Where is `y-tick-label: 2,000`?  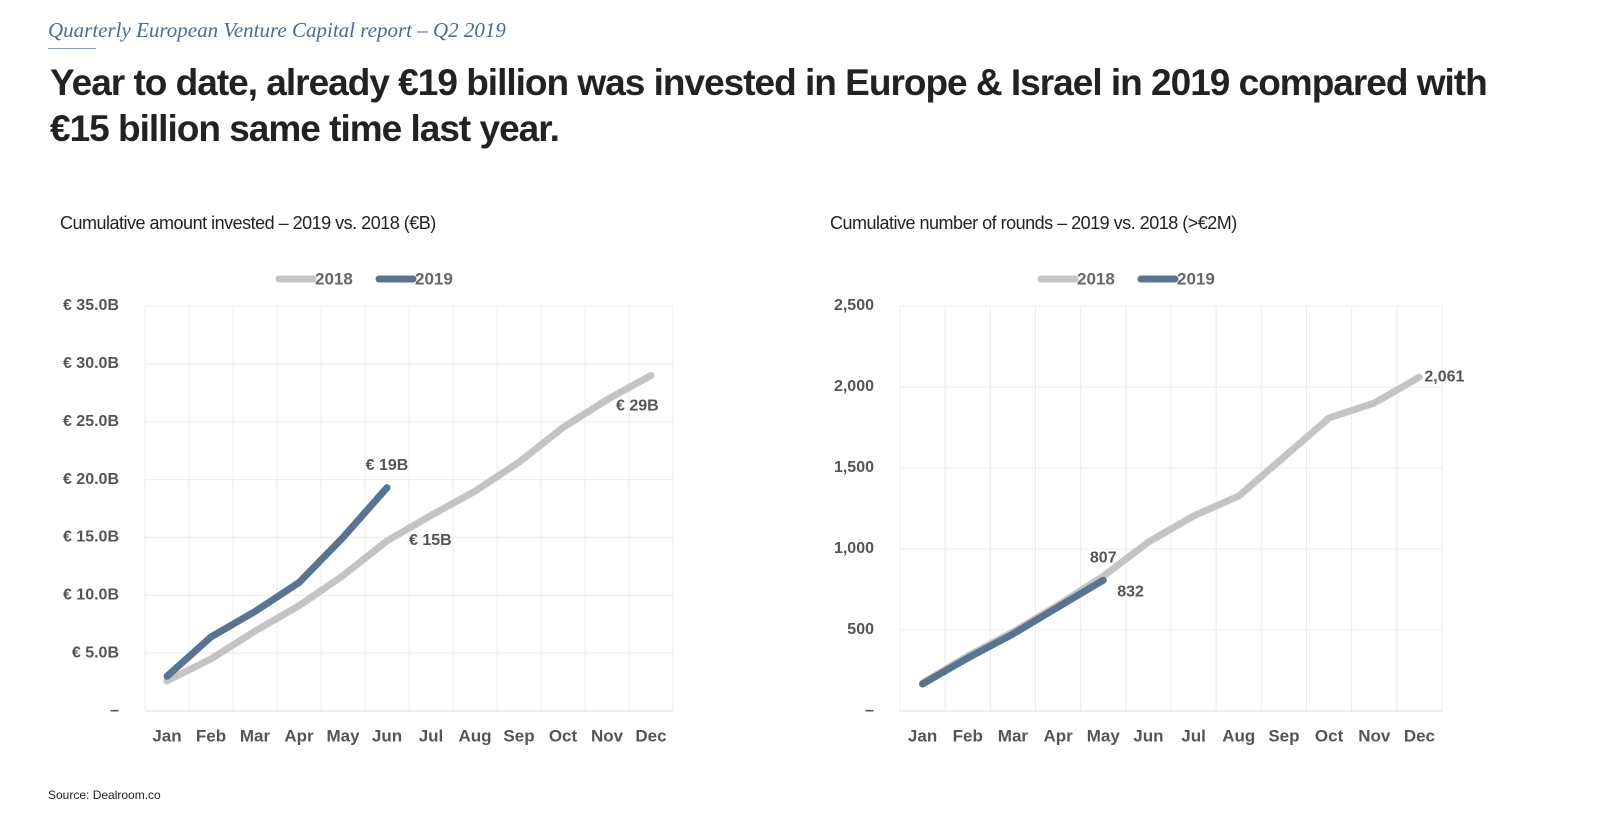
y-tick-label: 2,000 is located at coordinates (854, 386).